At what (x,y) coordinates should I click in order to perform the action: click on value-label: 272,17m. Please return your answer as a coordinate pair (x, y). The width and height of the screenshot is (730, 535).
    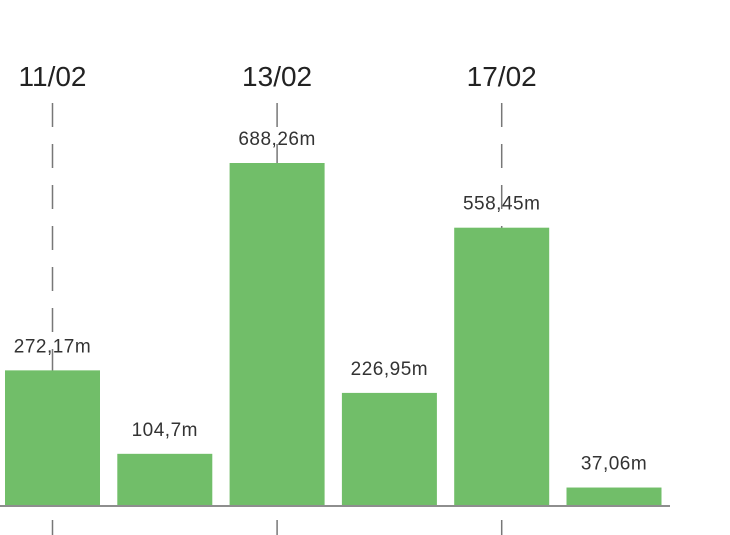
    Looking at the image, I should click on (52, 346).